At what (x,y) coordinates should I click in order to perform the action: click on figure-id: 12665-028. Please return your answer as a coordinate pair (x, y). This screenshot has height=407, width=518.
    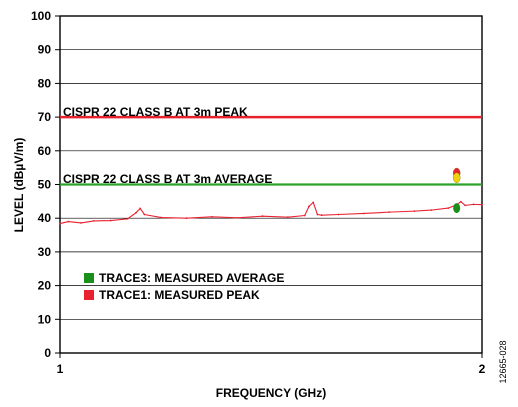
    Looking at the image, I should click on (503, 361).